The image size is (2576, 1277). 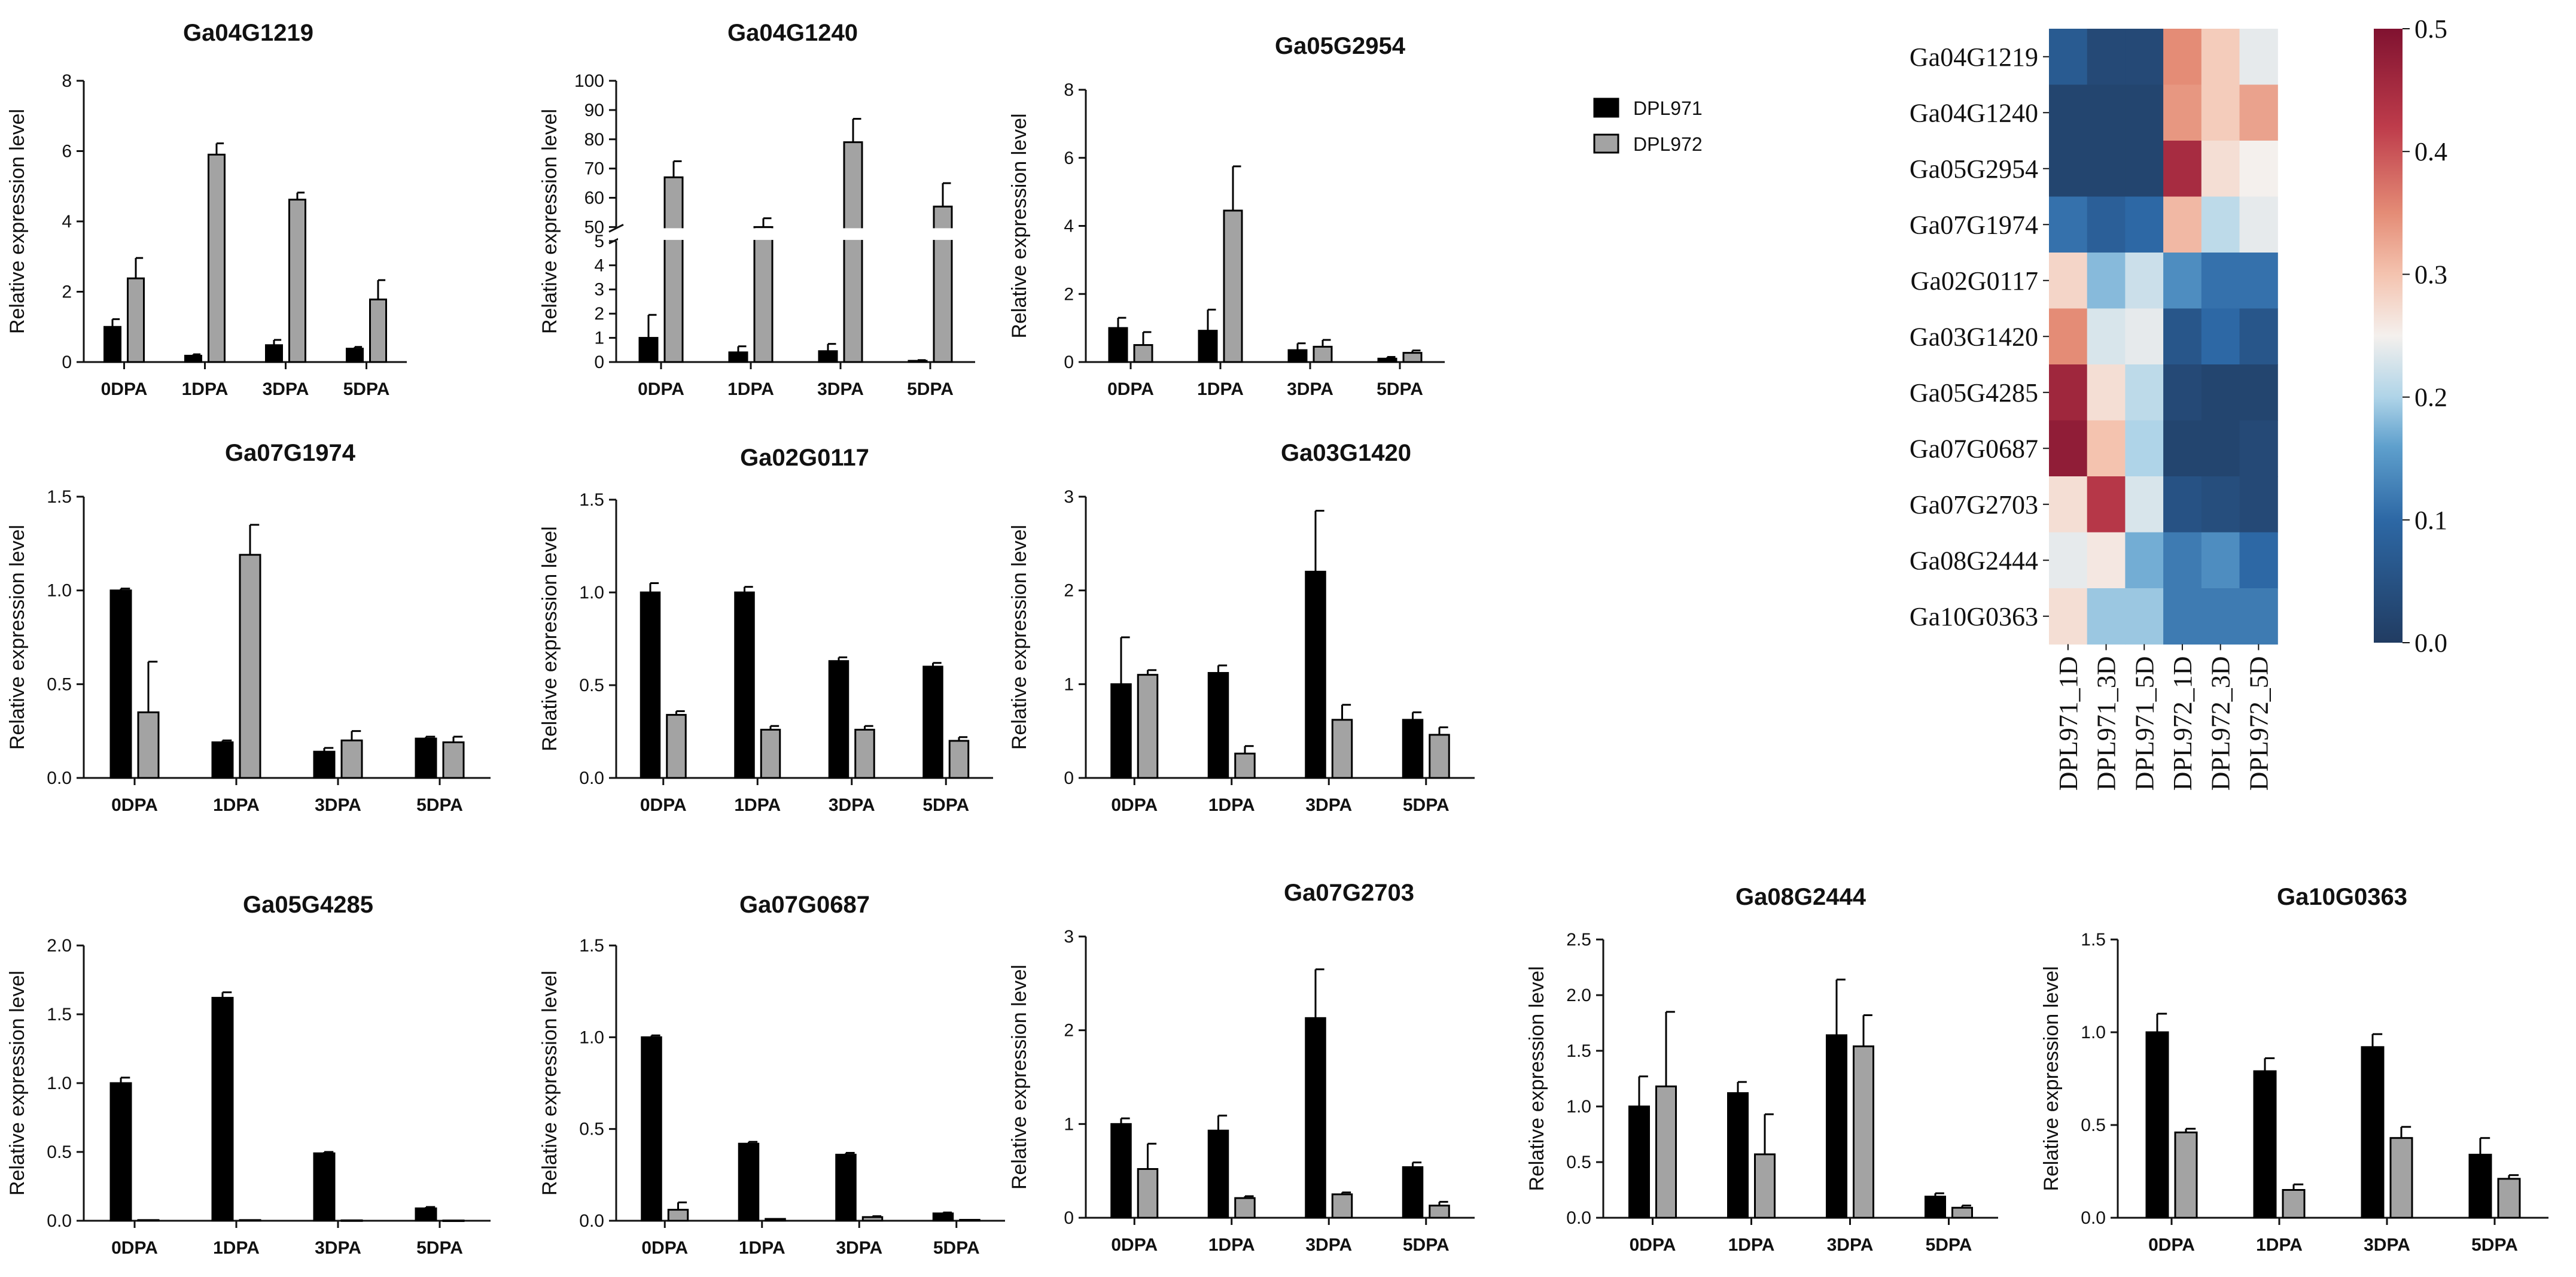 What do you see at coordinates (616, 229) in the screenshot?
I see `axis-break-mark` at bounding box center [616, 229].